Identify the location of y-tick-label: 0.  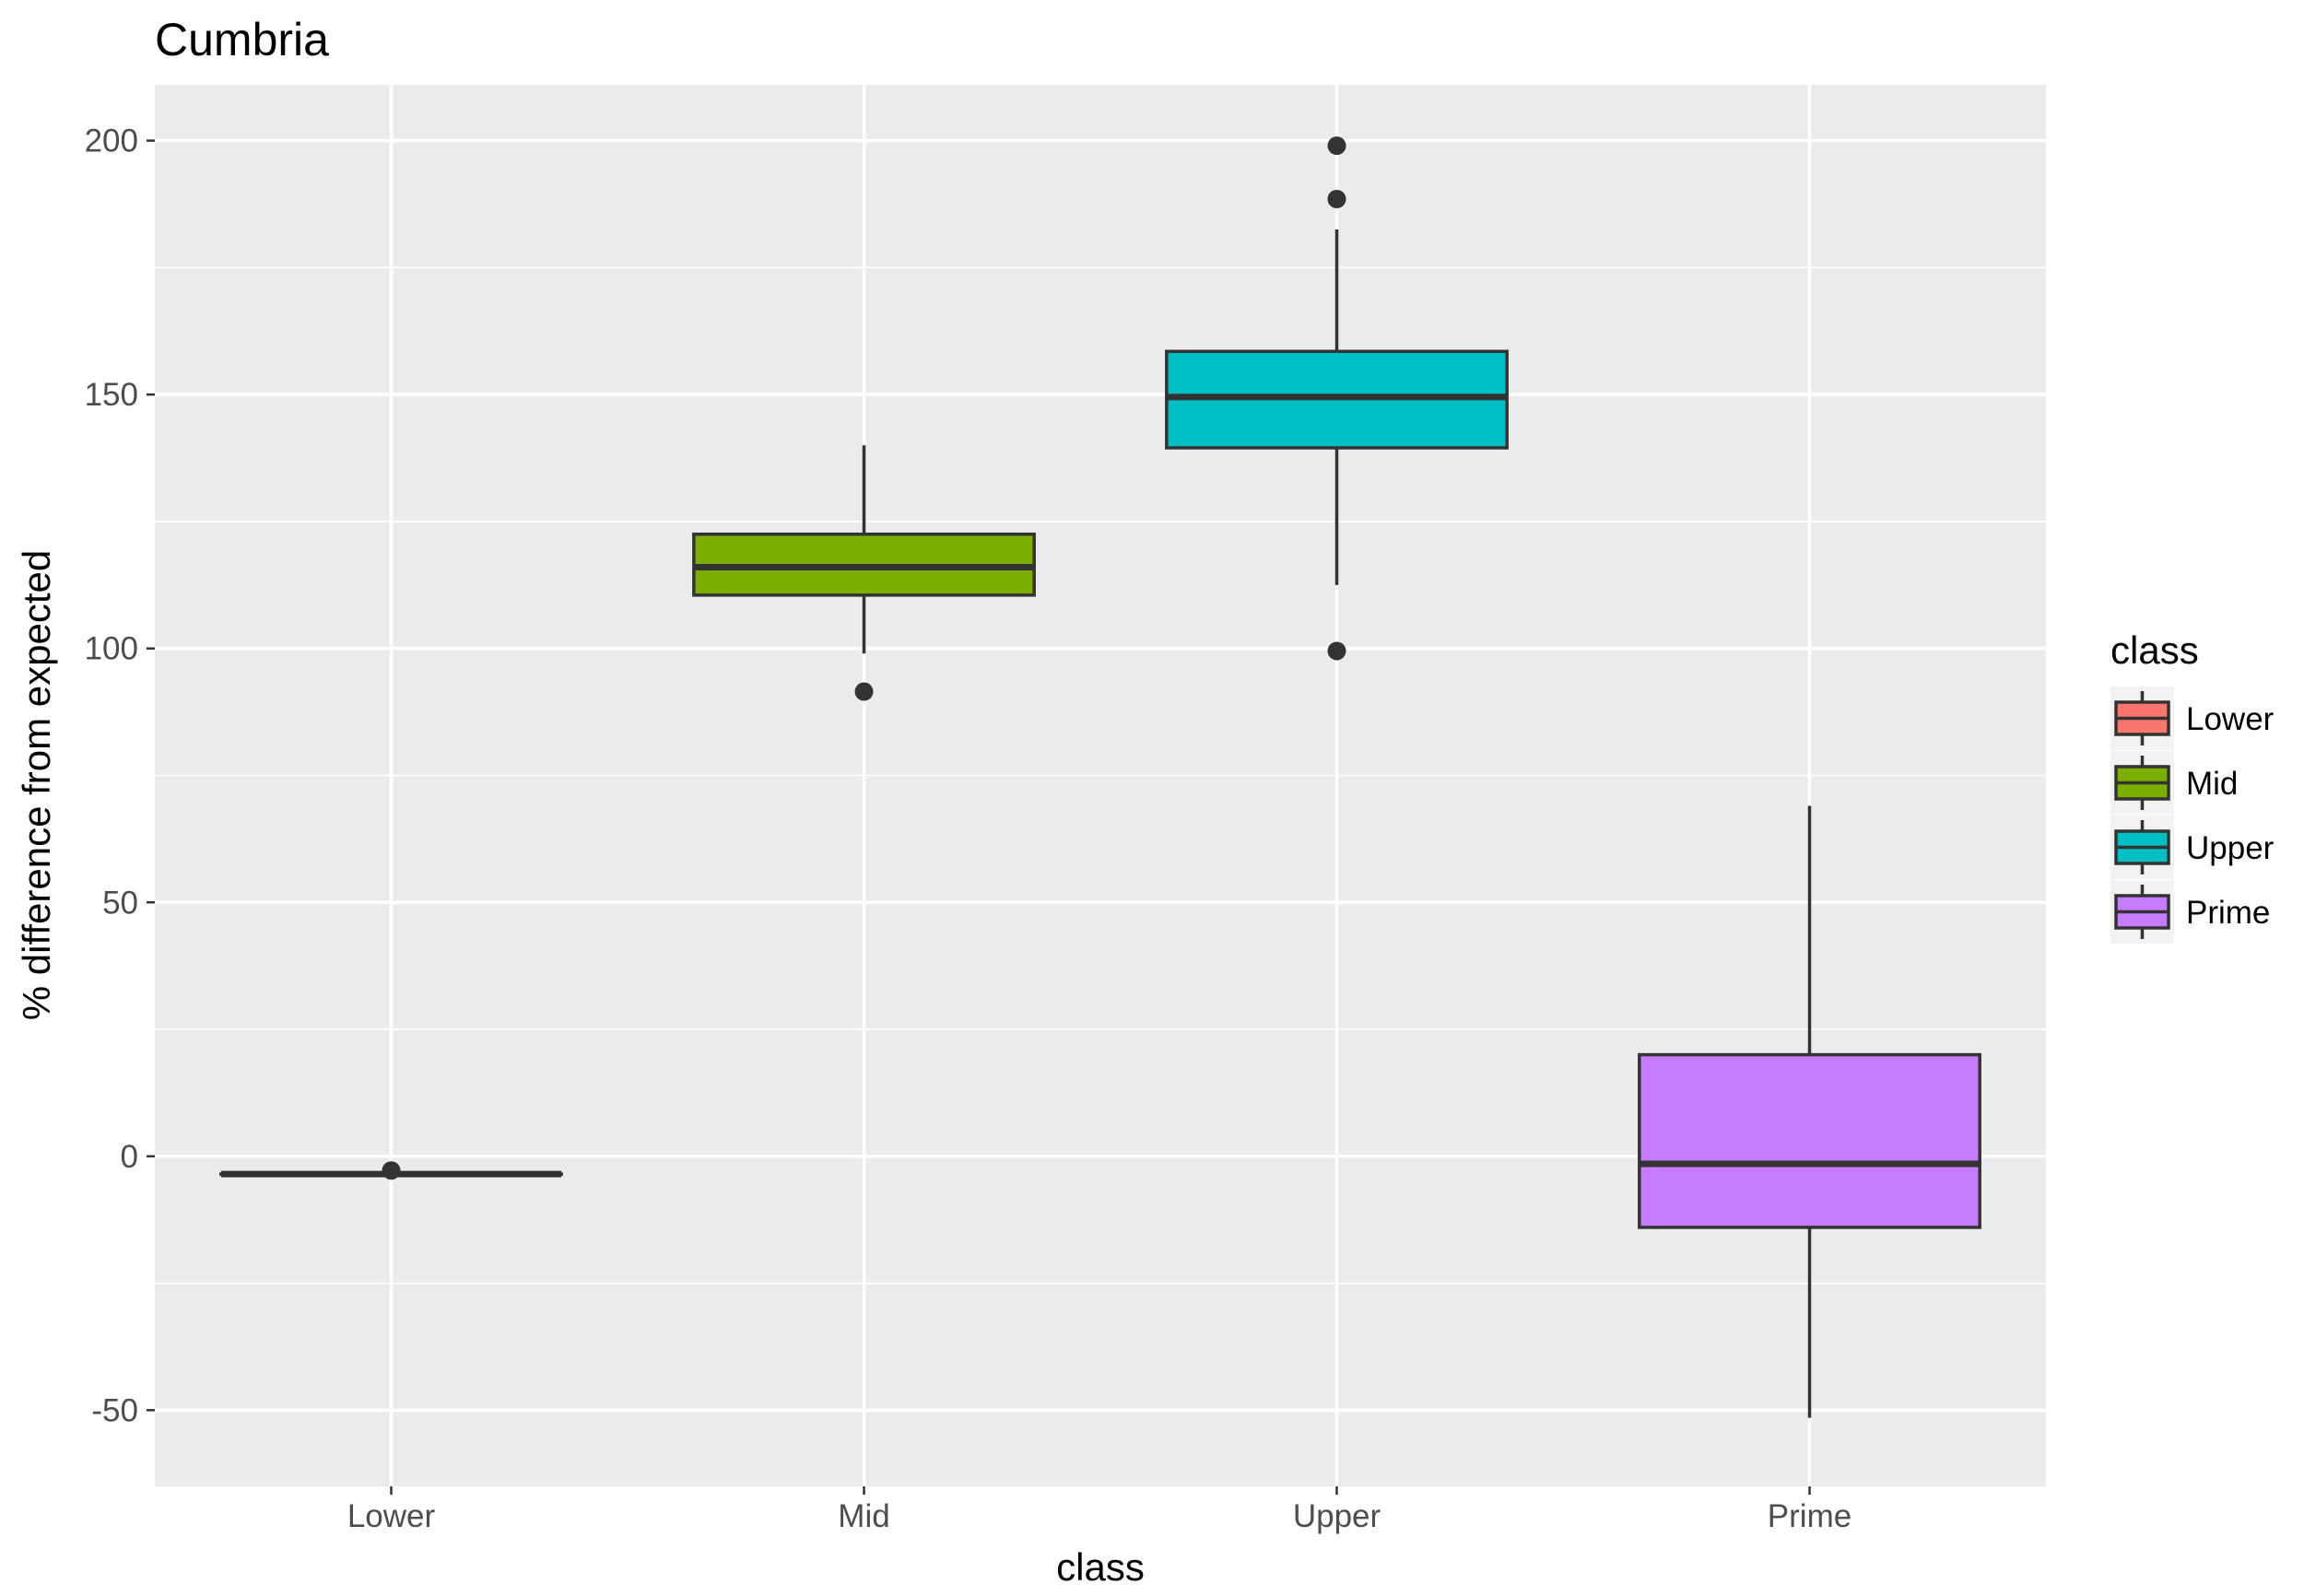
(129, 1157).